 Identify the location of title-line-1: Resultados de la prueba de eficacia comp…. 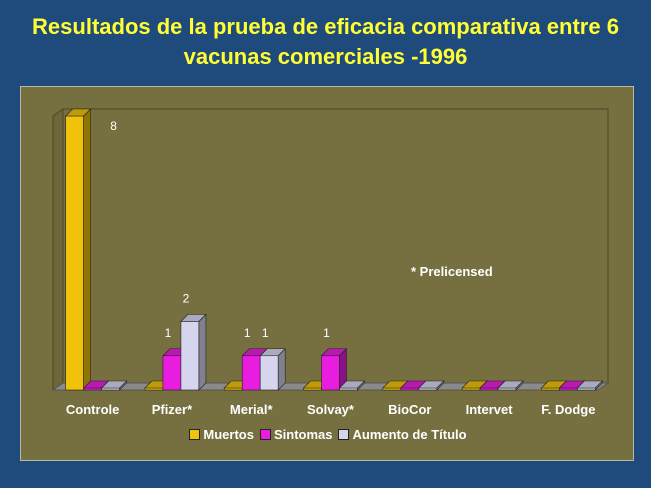
(325, 26).